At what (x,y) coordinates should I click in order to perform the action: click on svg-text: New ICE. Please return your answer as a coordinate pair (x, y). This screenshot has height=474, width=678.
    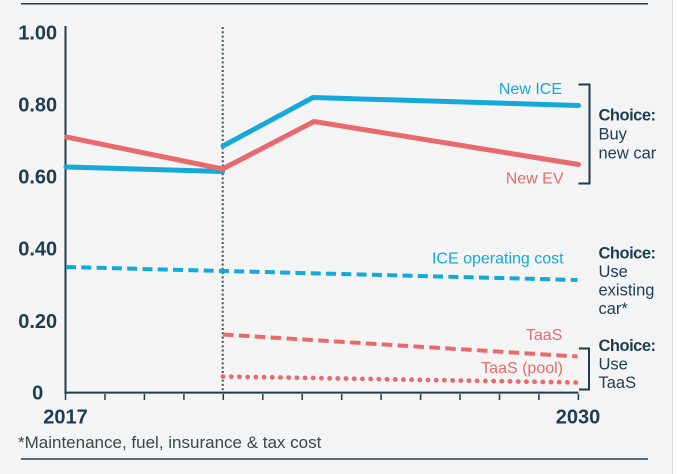
    Looking at the image, I should click on (530, 89).